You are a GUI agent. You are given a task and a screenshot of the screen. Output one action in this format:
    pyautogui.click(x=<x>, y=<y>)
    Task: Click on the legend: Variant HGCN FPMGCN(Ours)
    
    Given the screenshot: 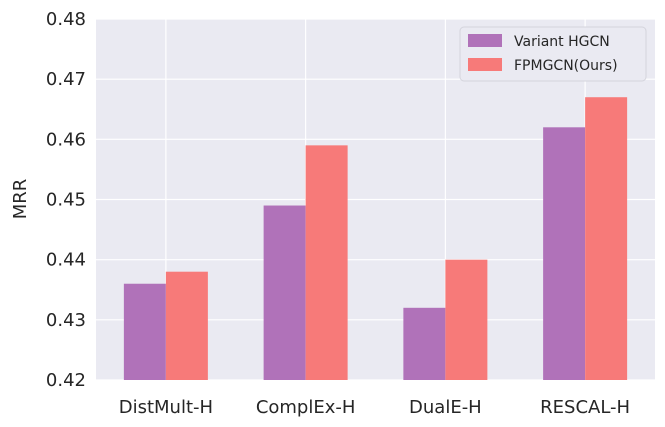 What is the action you would take?
    pyautogui.click(x=553, y=54)
    